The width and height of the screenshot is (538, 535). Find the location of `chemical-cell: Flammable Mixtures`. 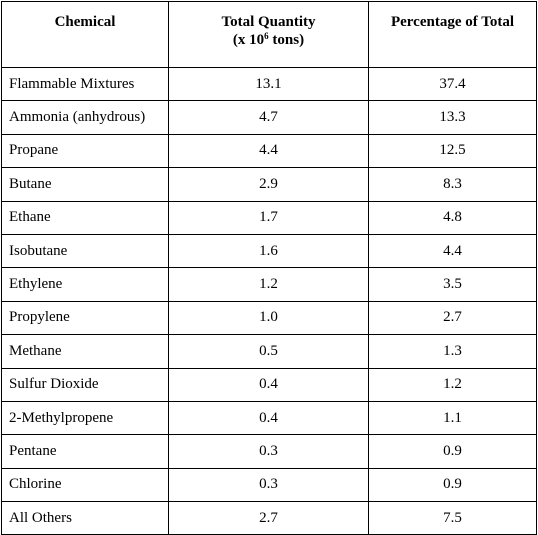

chemical-cell: Flammable Mixtures is located at coordinates (85, 84).